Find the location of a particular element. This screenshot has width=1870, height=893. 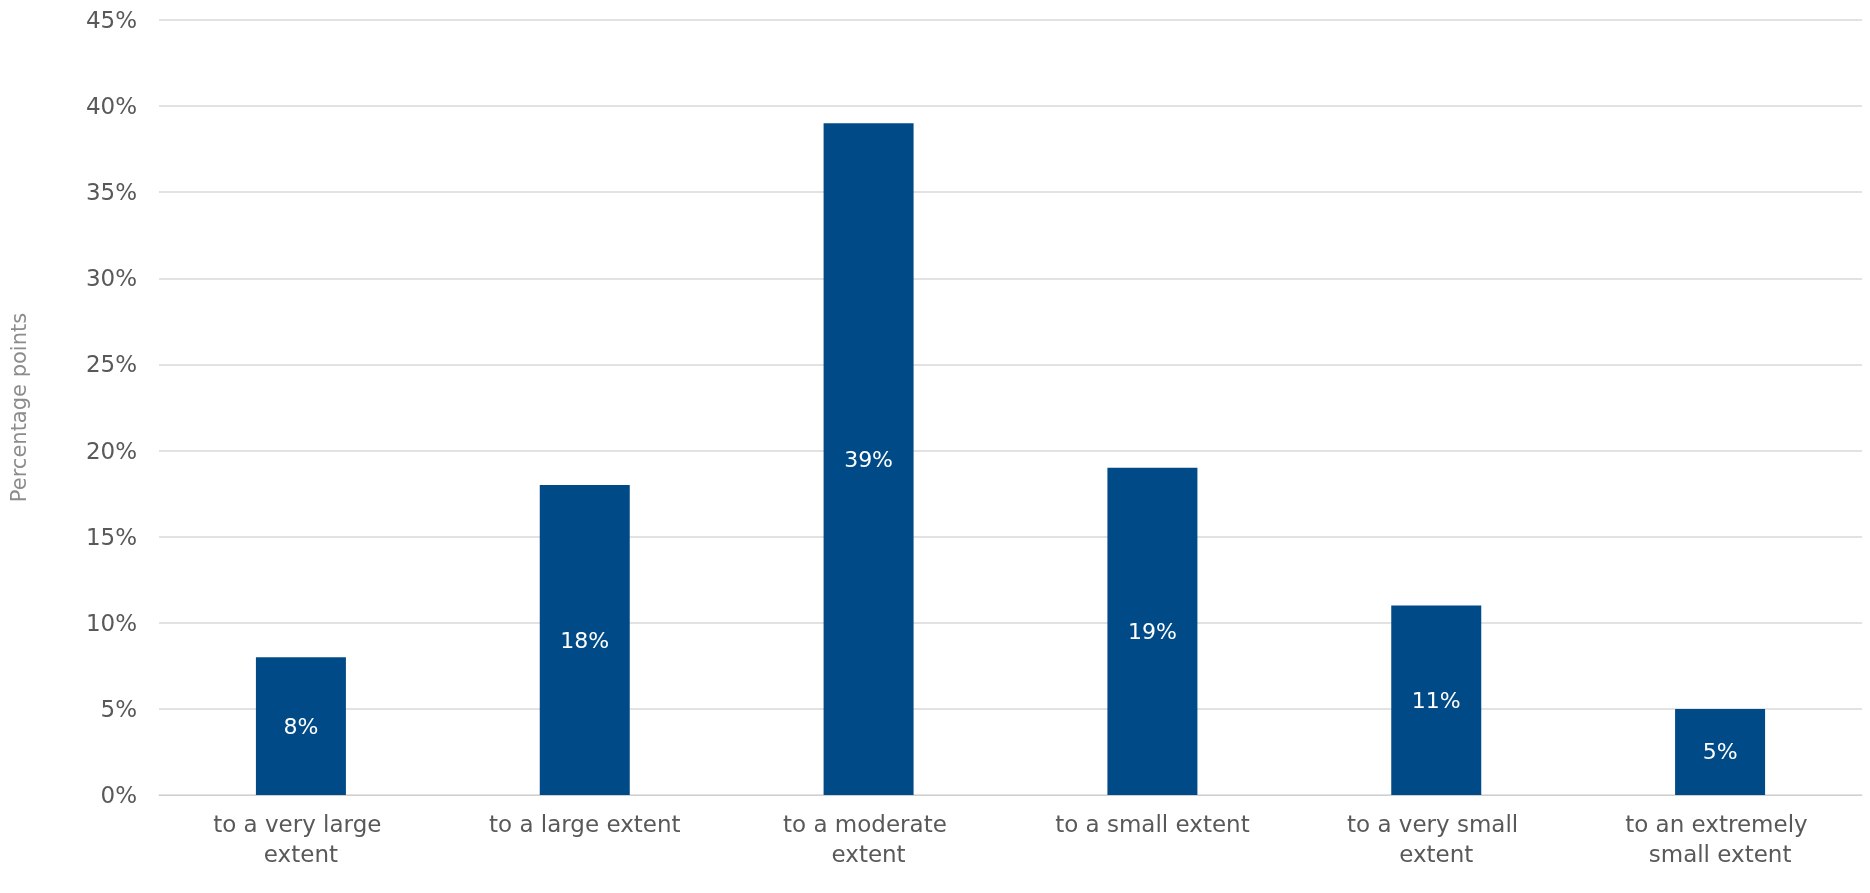

y-tick-label: 15% is located at coordinates (111, 536).